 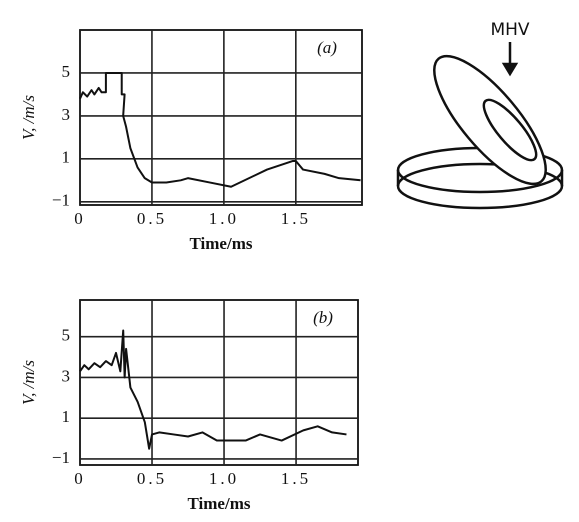 What do you see at coordinates (510, 69) in the screenshot?
I see `arrow-head` at bounding box center [510, 69].